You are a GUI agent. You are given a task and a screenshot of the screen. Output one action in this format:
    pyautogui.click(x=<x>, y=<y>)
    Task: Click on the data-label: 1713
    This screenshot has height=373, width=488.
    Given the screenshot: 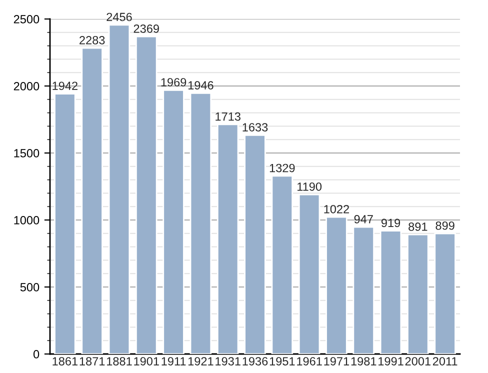 What is the action you would take?
    pyautogui.click(x=228, y=116)
    